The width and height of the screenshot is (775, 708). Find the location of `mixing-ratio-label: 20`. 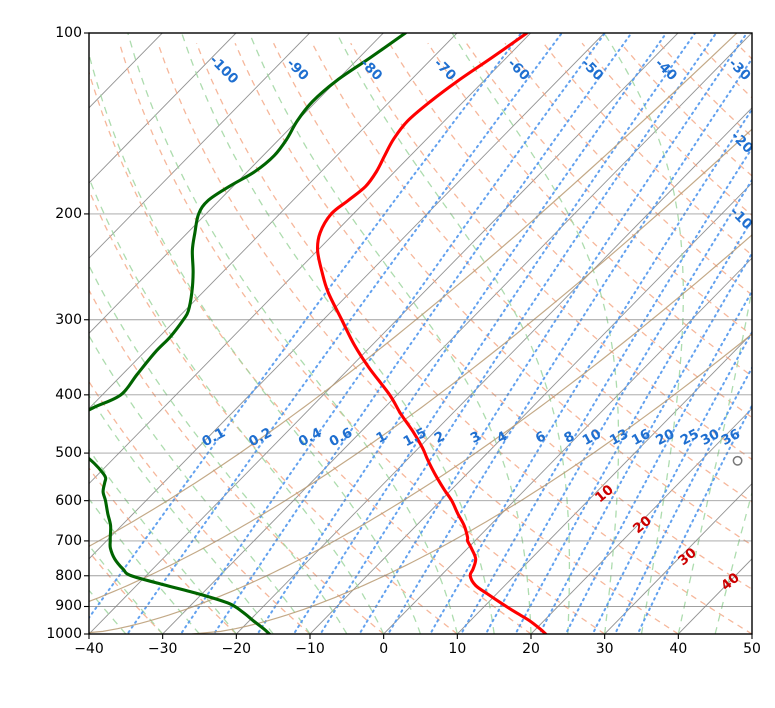

mixing-ratio-label: 20 is located at coordinates (665, 437).